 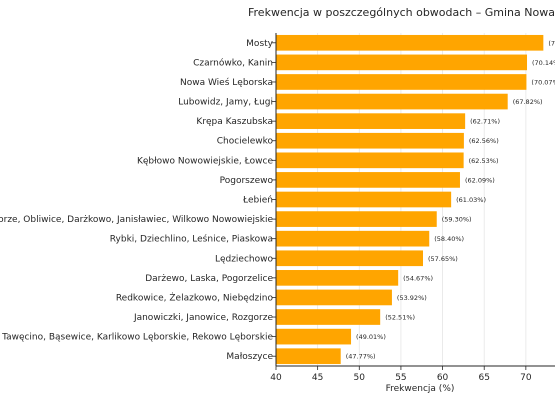 What do you see at coordinates (317, 378) in the screenshot?
I see `x-tick-label: 45` at bounding box center [317, 378].